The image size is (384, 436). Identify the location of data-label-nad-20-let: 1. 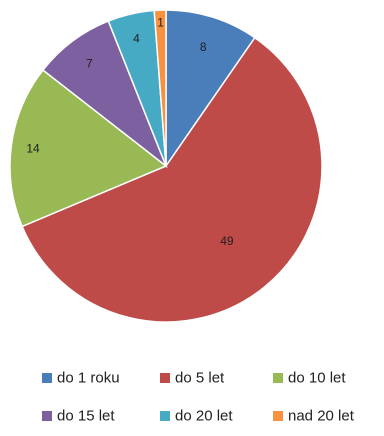
(160, 23).